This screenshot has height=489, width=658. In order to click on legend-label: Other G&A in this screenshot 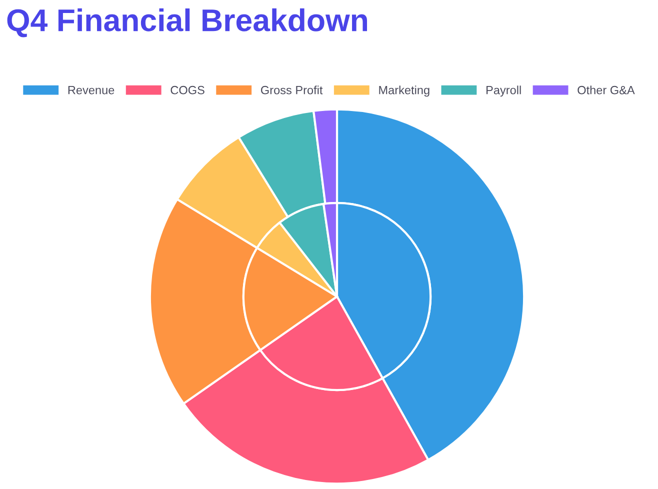, I will do `click(606, 90)`.